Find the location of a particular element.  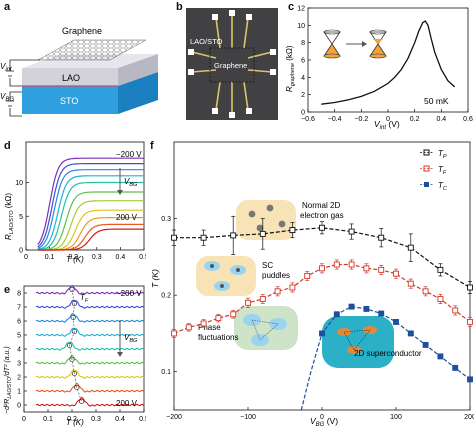

superconductor-label: 2D superconductor is located at coordinates (388, 353).